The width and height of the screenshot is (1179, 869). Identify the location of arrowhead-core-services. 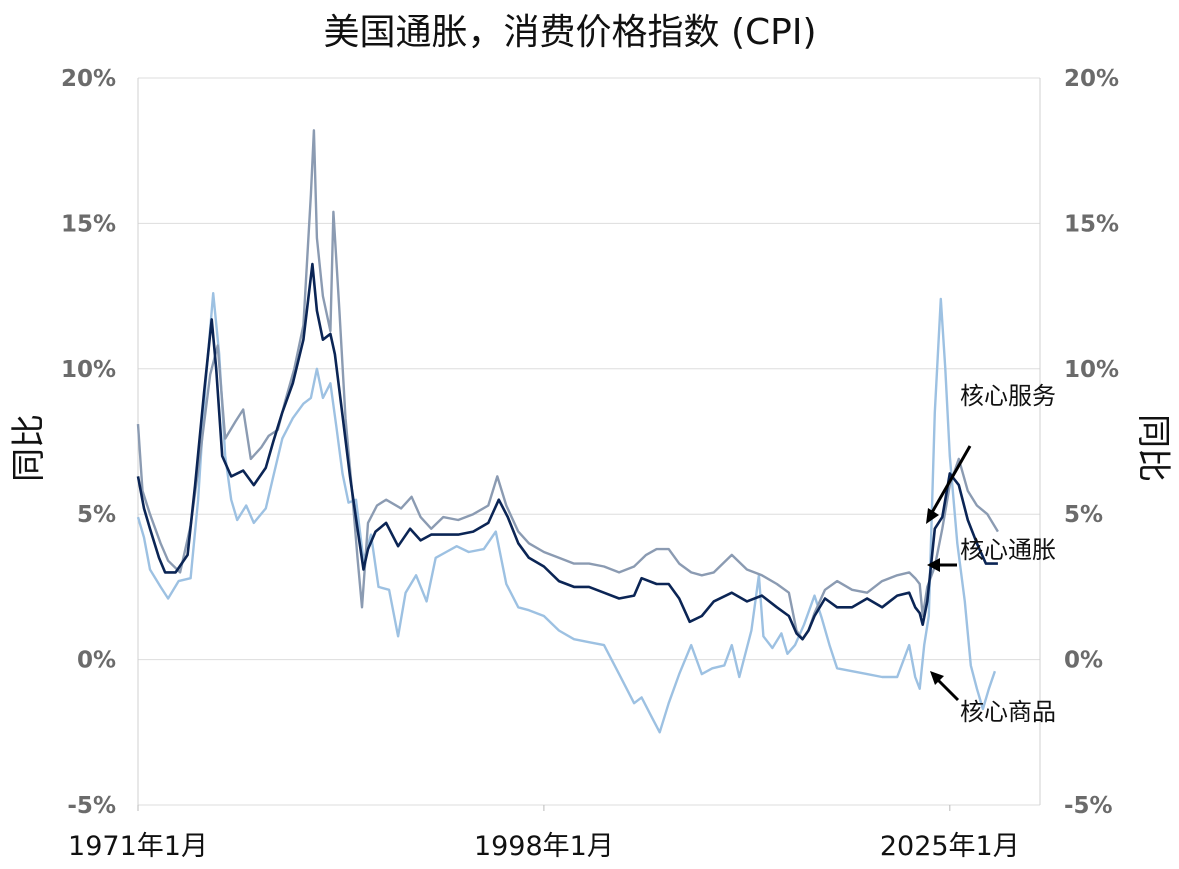
(932, 516).